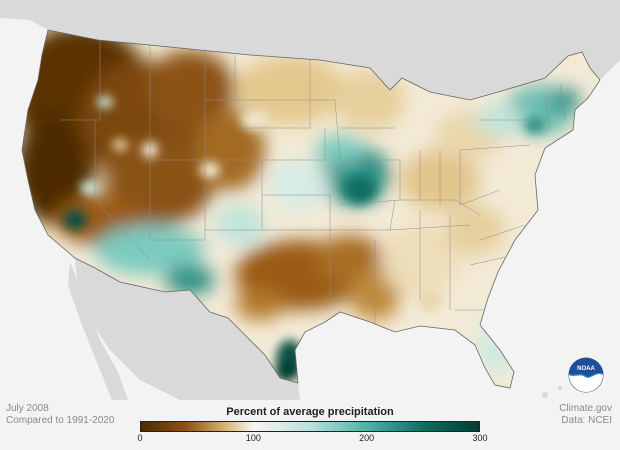 The image size is (620, 450). I want to click on credit-text: Climate.gov, so click(585, 408).